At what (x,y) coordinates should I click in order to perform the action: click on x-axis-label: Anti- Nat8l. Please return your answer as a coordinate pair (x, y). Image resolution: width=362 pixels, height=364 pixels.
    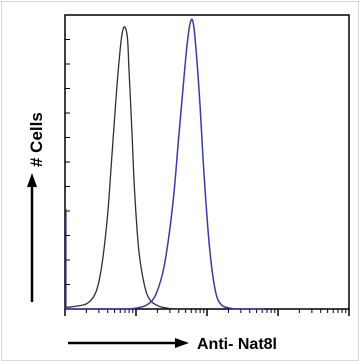
    Looking at the image, I should click on (237, 344).